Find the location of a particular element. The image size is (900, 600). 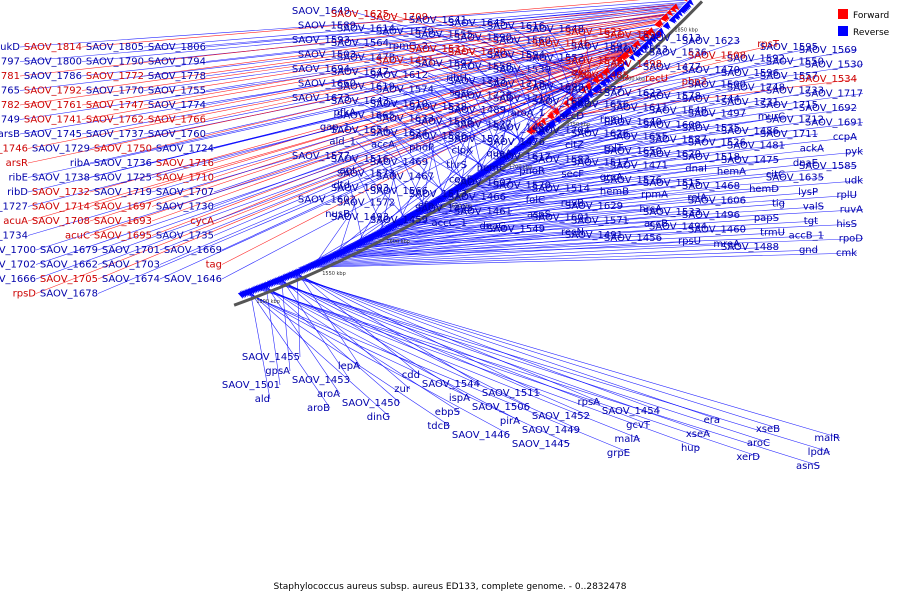

feature-label: SAOV_1669 is located at coordinates (193, 250).